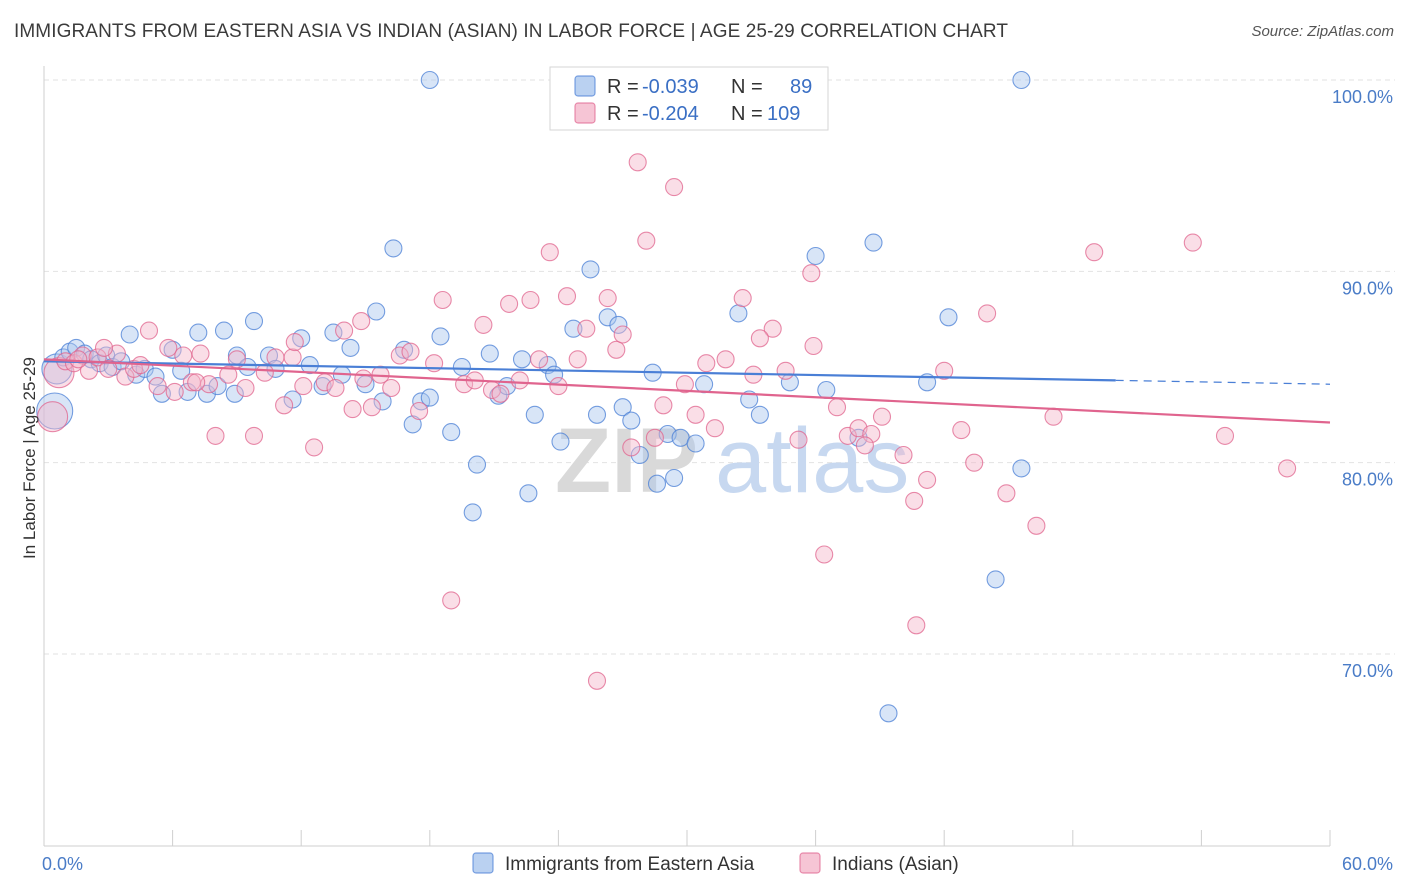  I want to click on bottom-legend-swatch-blue, so click(483, 863).